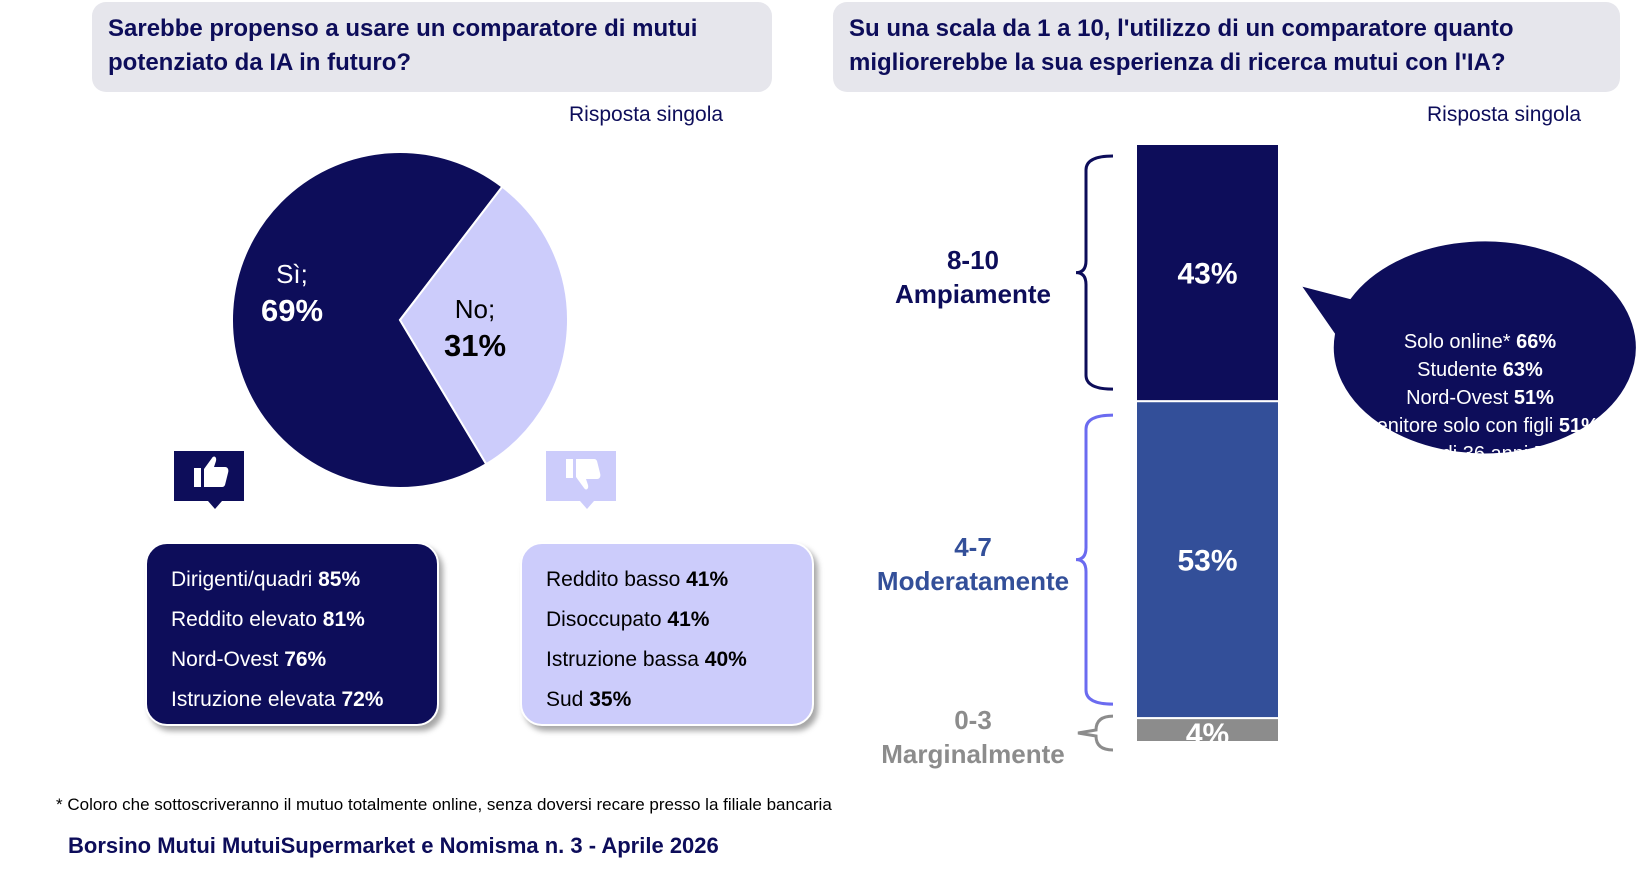 Image resolution: width=1642 pixels, height=871 pixels. I want to click on pie-value-label: 31%, so click(475, 345).